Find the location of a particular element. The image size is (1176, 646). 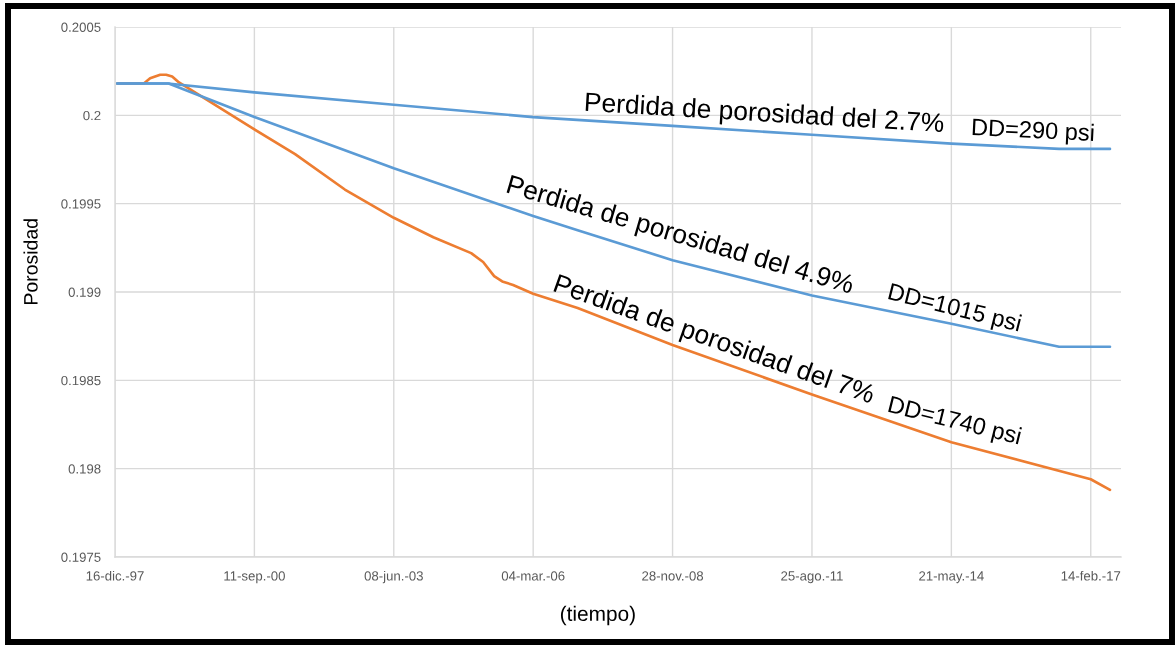

x-tick-label: 08-jun.-03 is located at coordinates (393, 577).